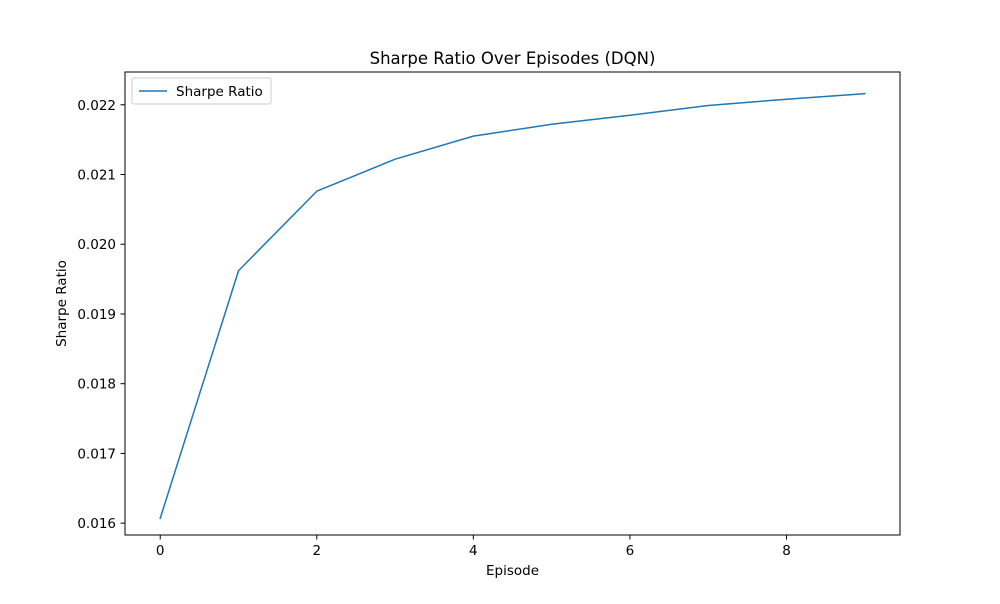 The image size is (1000, 604). I want to click on y-tick-label: 0.017, so click(96, 454).